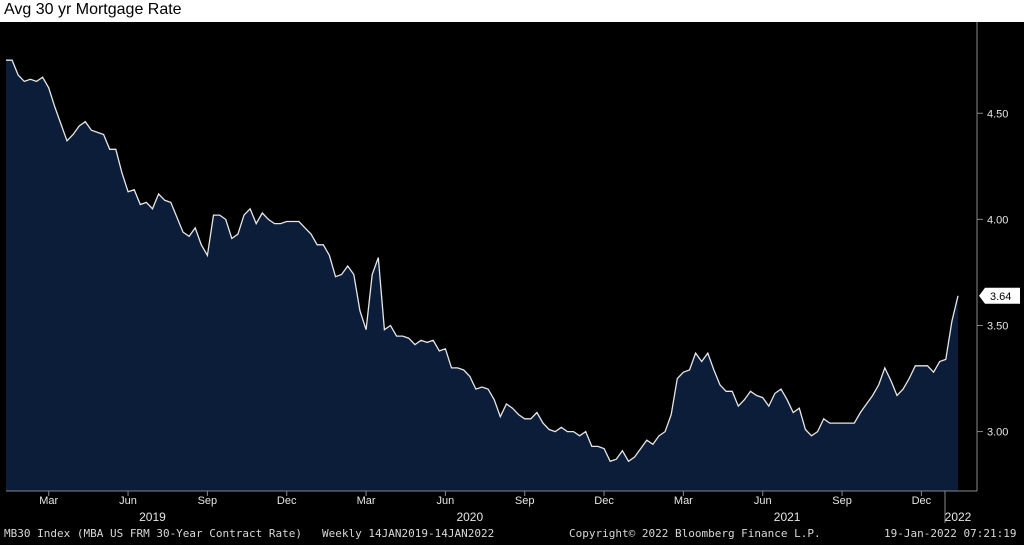 This screenshot has height=549, width=1024. What do you see at coordinates (958, 517) in the screenshot?
I see `x-year-label: 2022` at bounding box center [958, 517].